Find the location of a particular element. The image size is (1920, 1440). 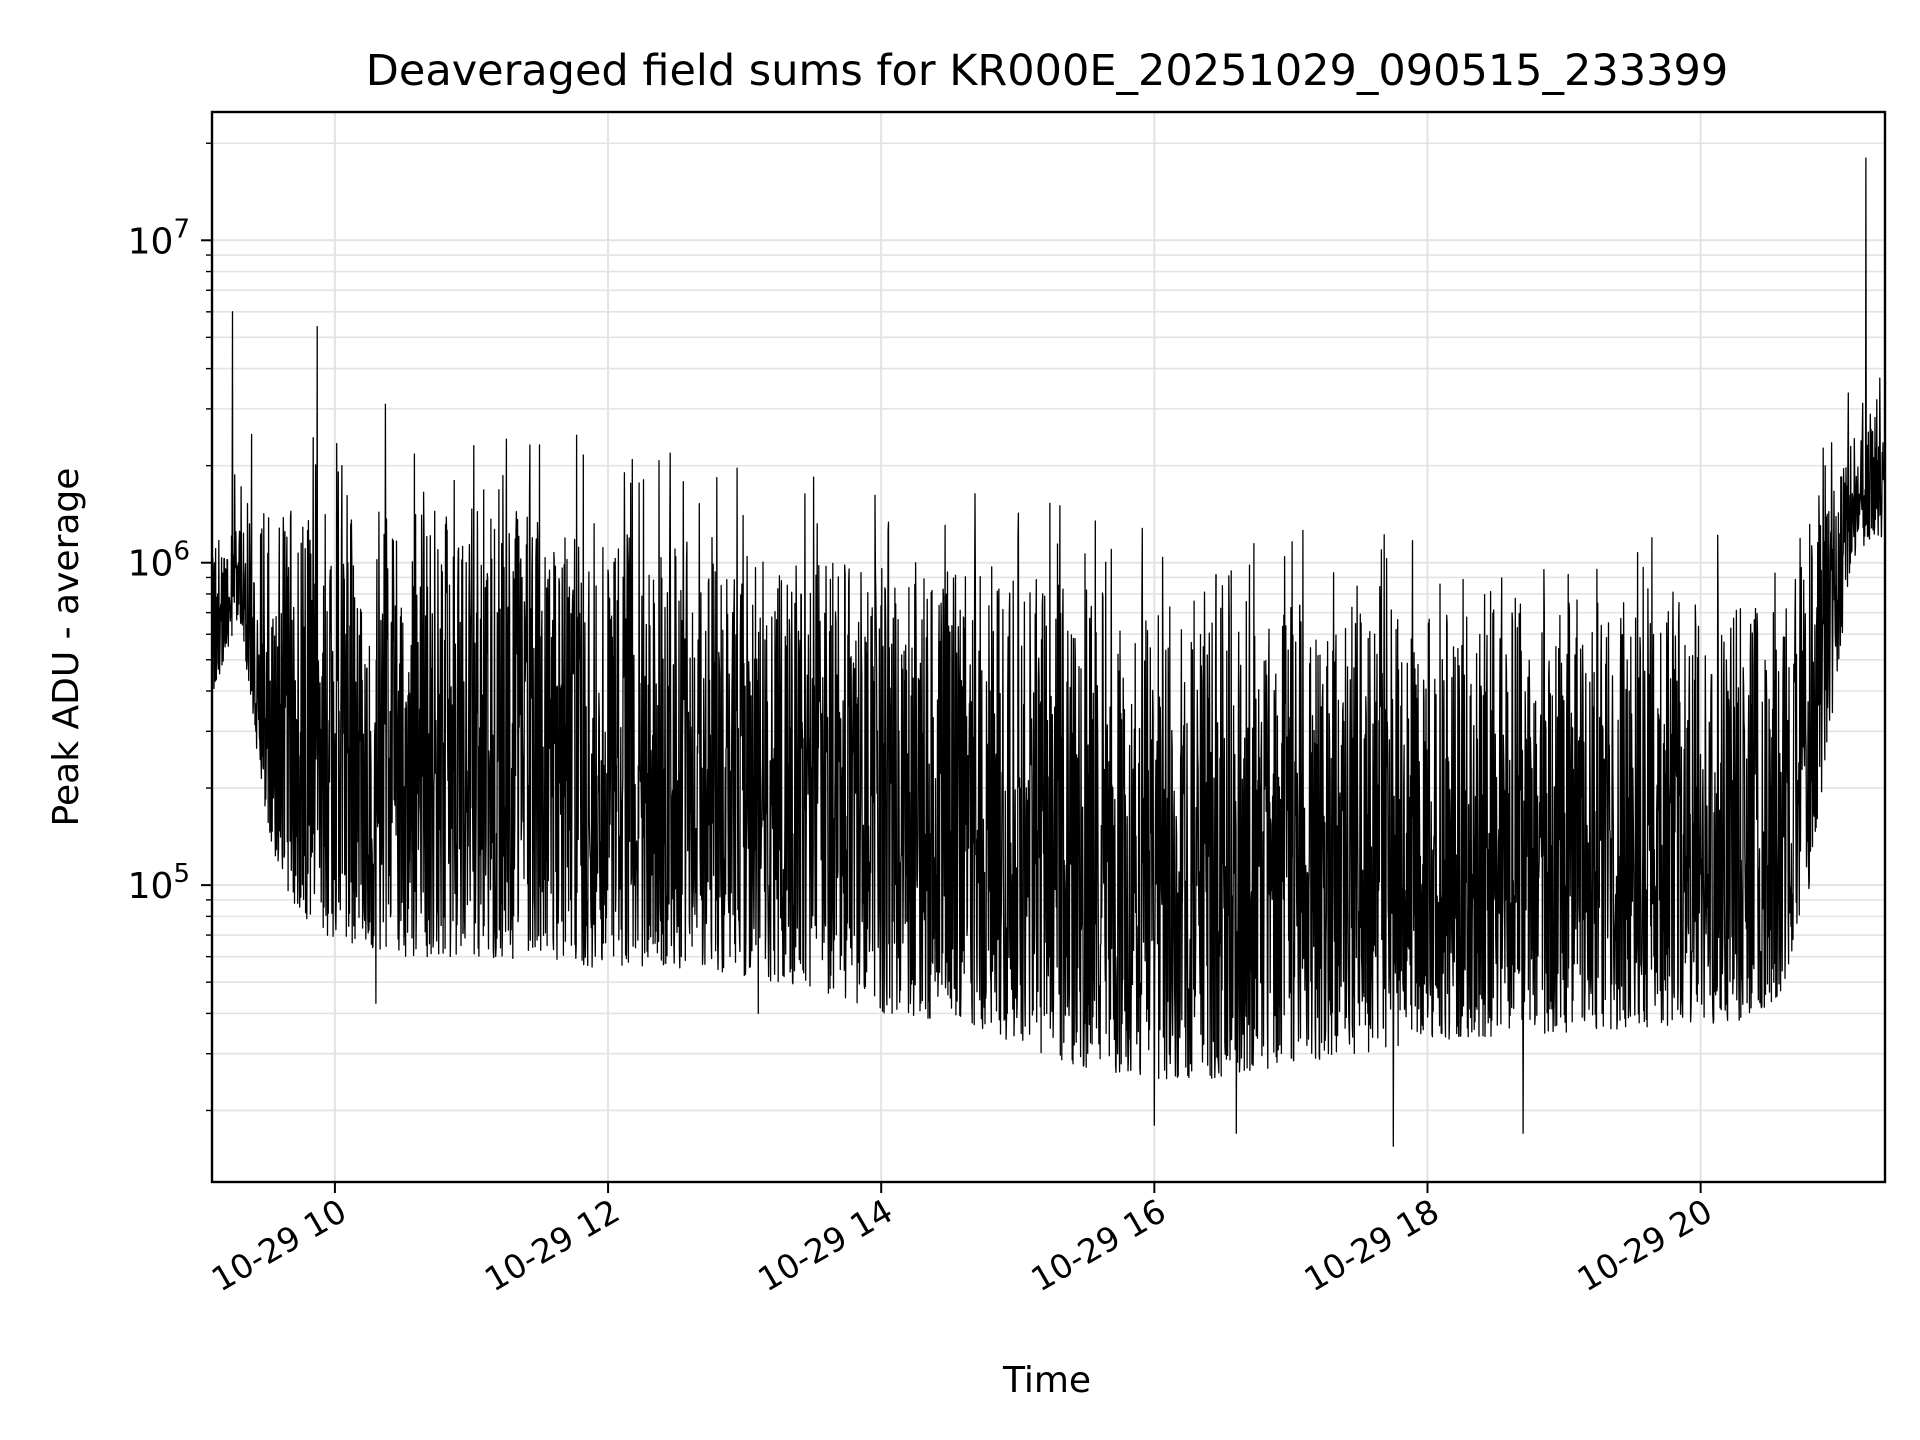

y-tick-label: 10⁵ is located at coordinates (159, 883).